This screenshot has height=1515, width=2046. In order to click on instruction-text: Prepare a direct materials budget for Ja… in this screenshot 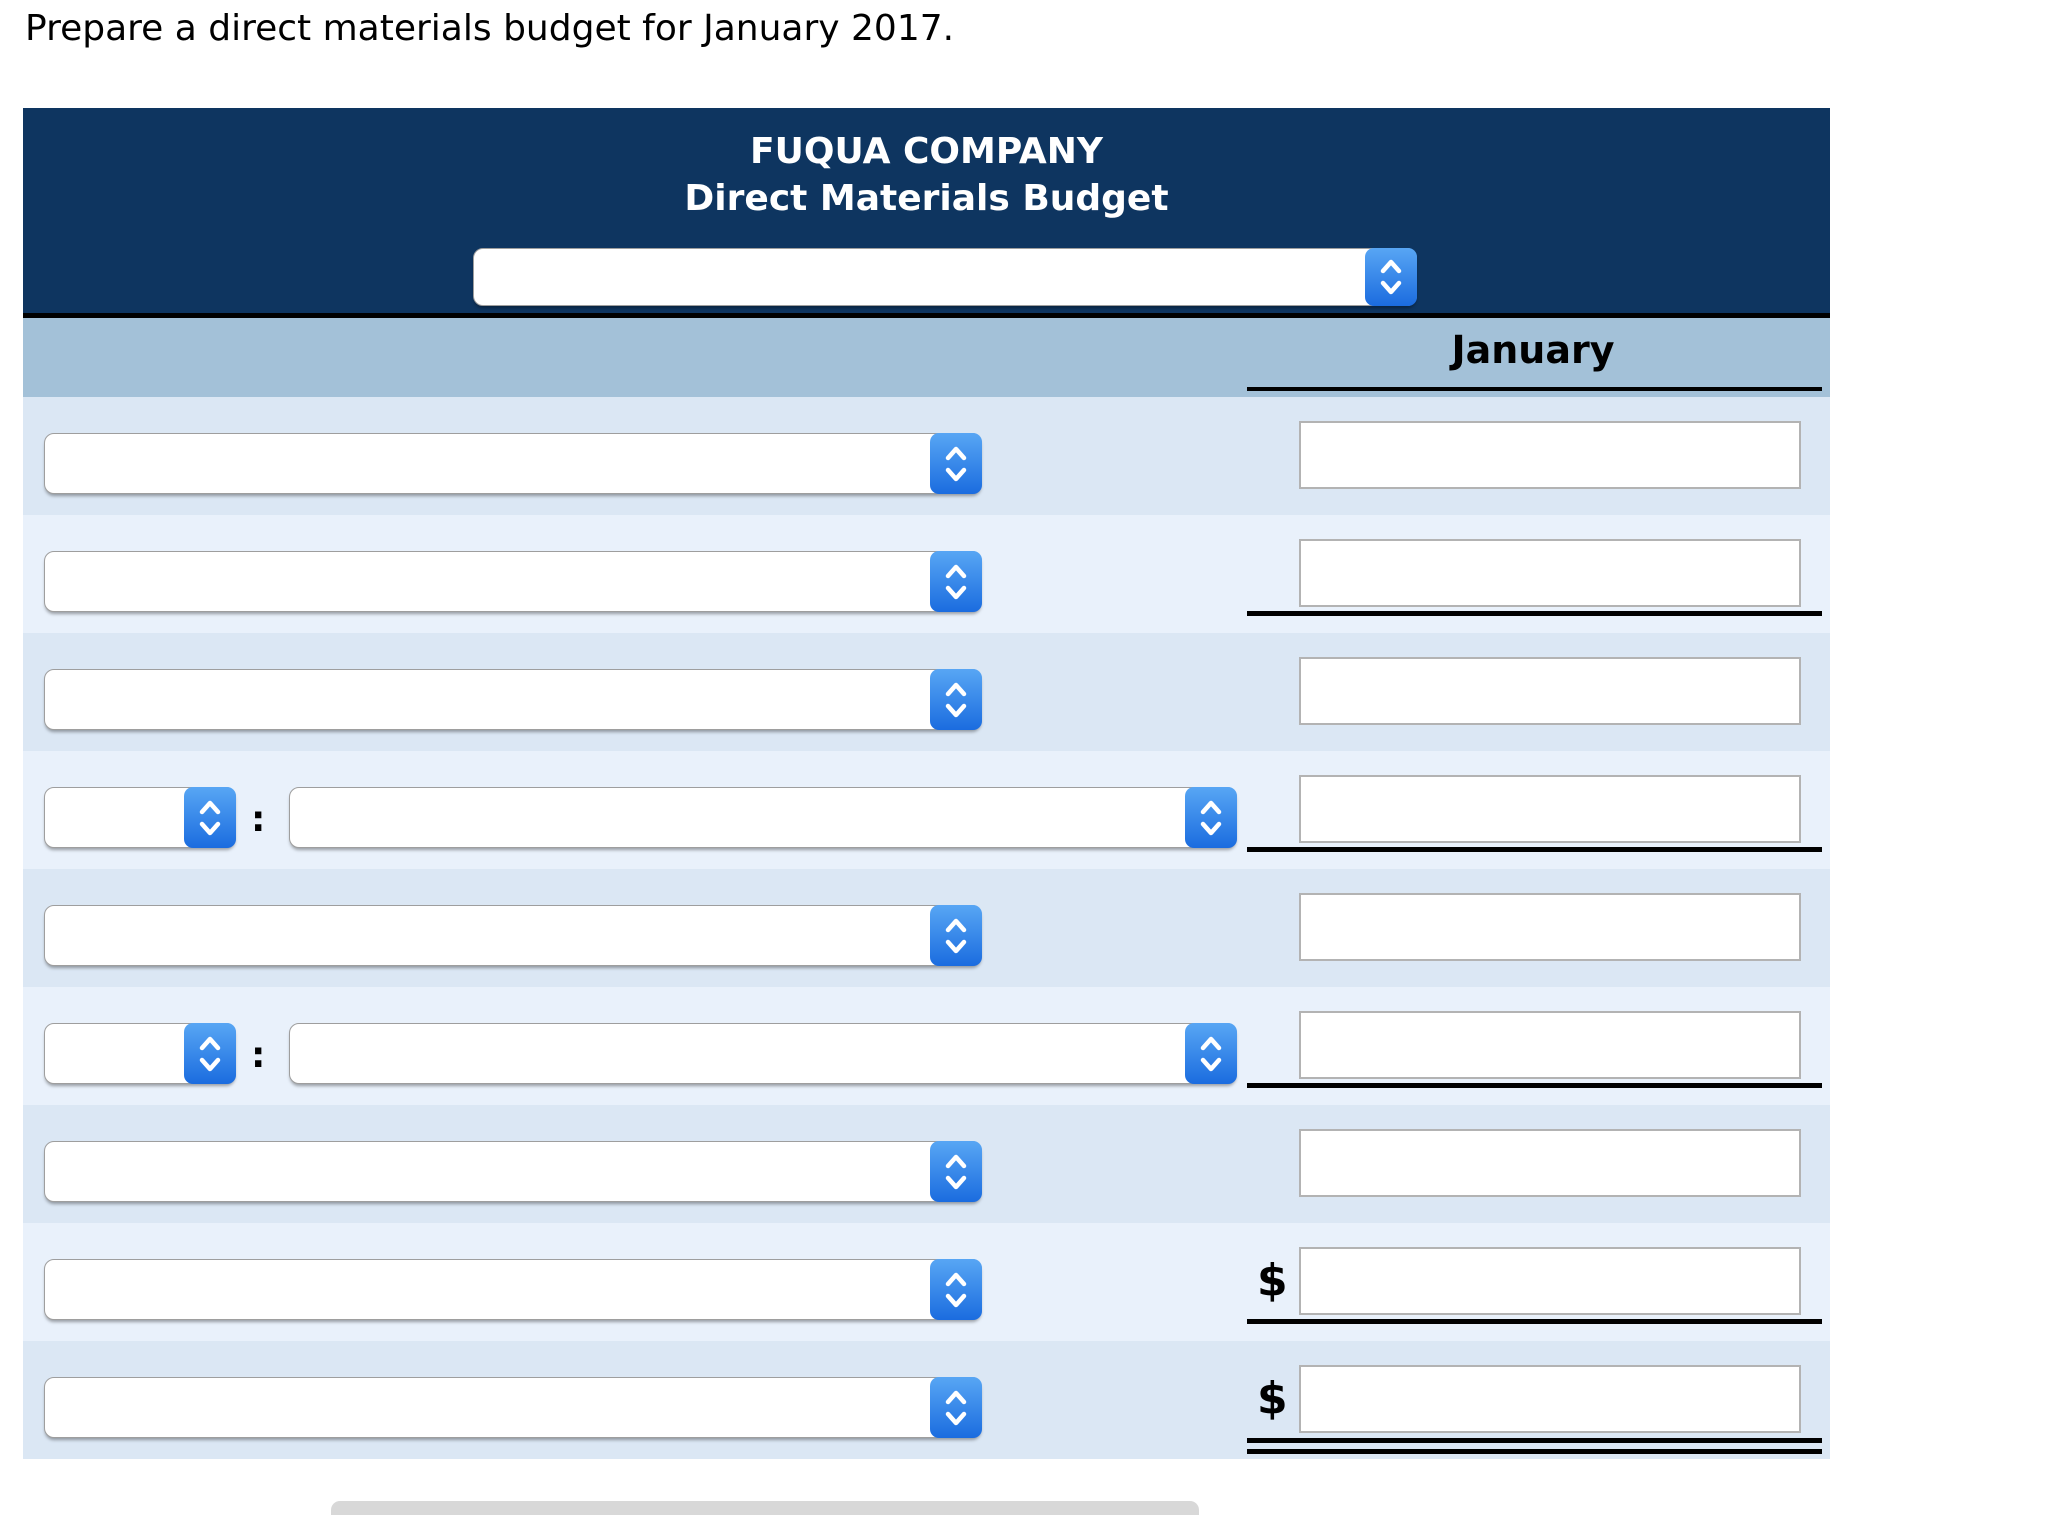, I will do `click(490, 28)`.